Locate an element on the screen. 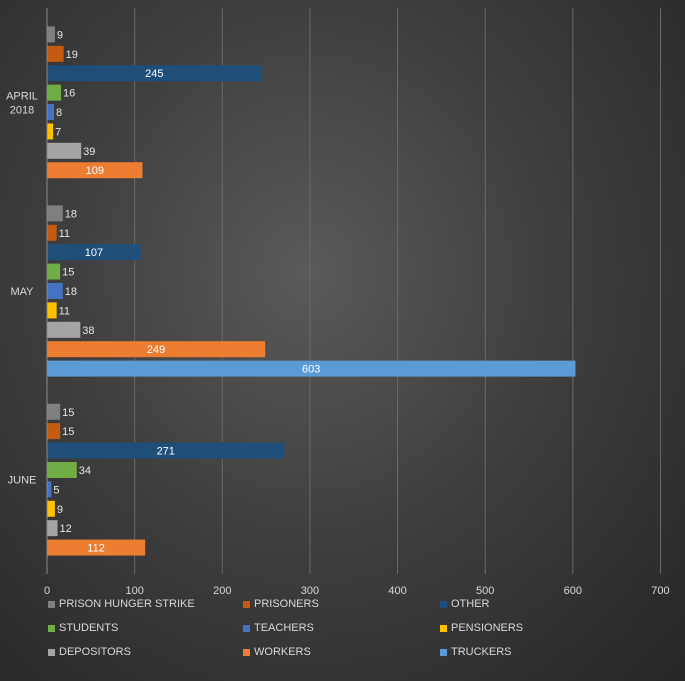 The width and height of the screenshot is (685, 681). legend-item: WORKERS is located at coordinates (277, 652).